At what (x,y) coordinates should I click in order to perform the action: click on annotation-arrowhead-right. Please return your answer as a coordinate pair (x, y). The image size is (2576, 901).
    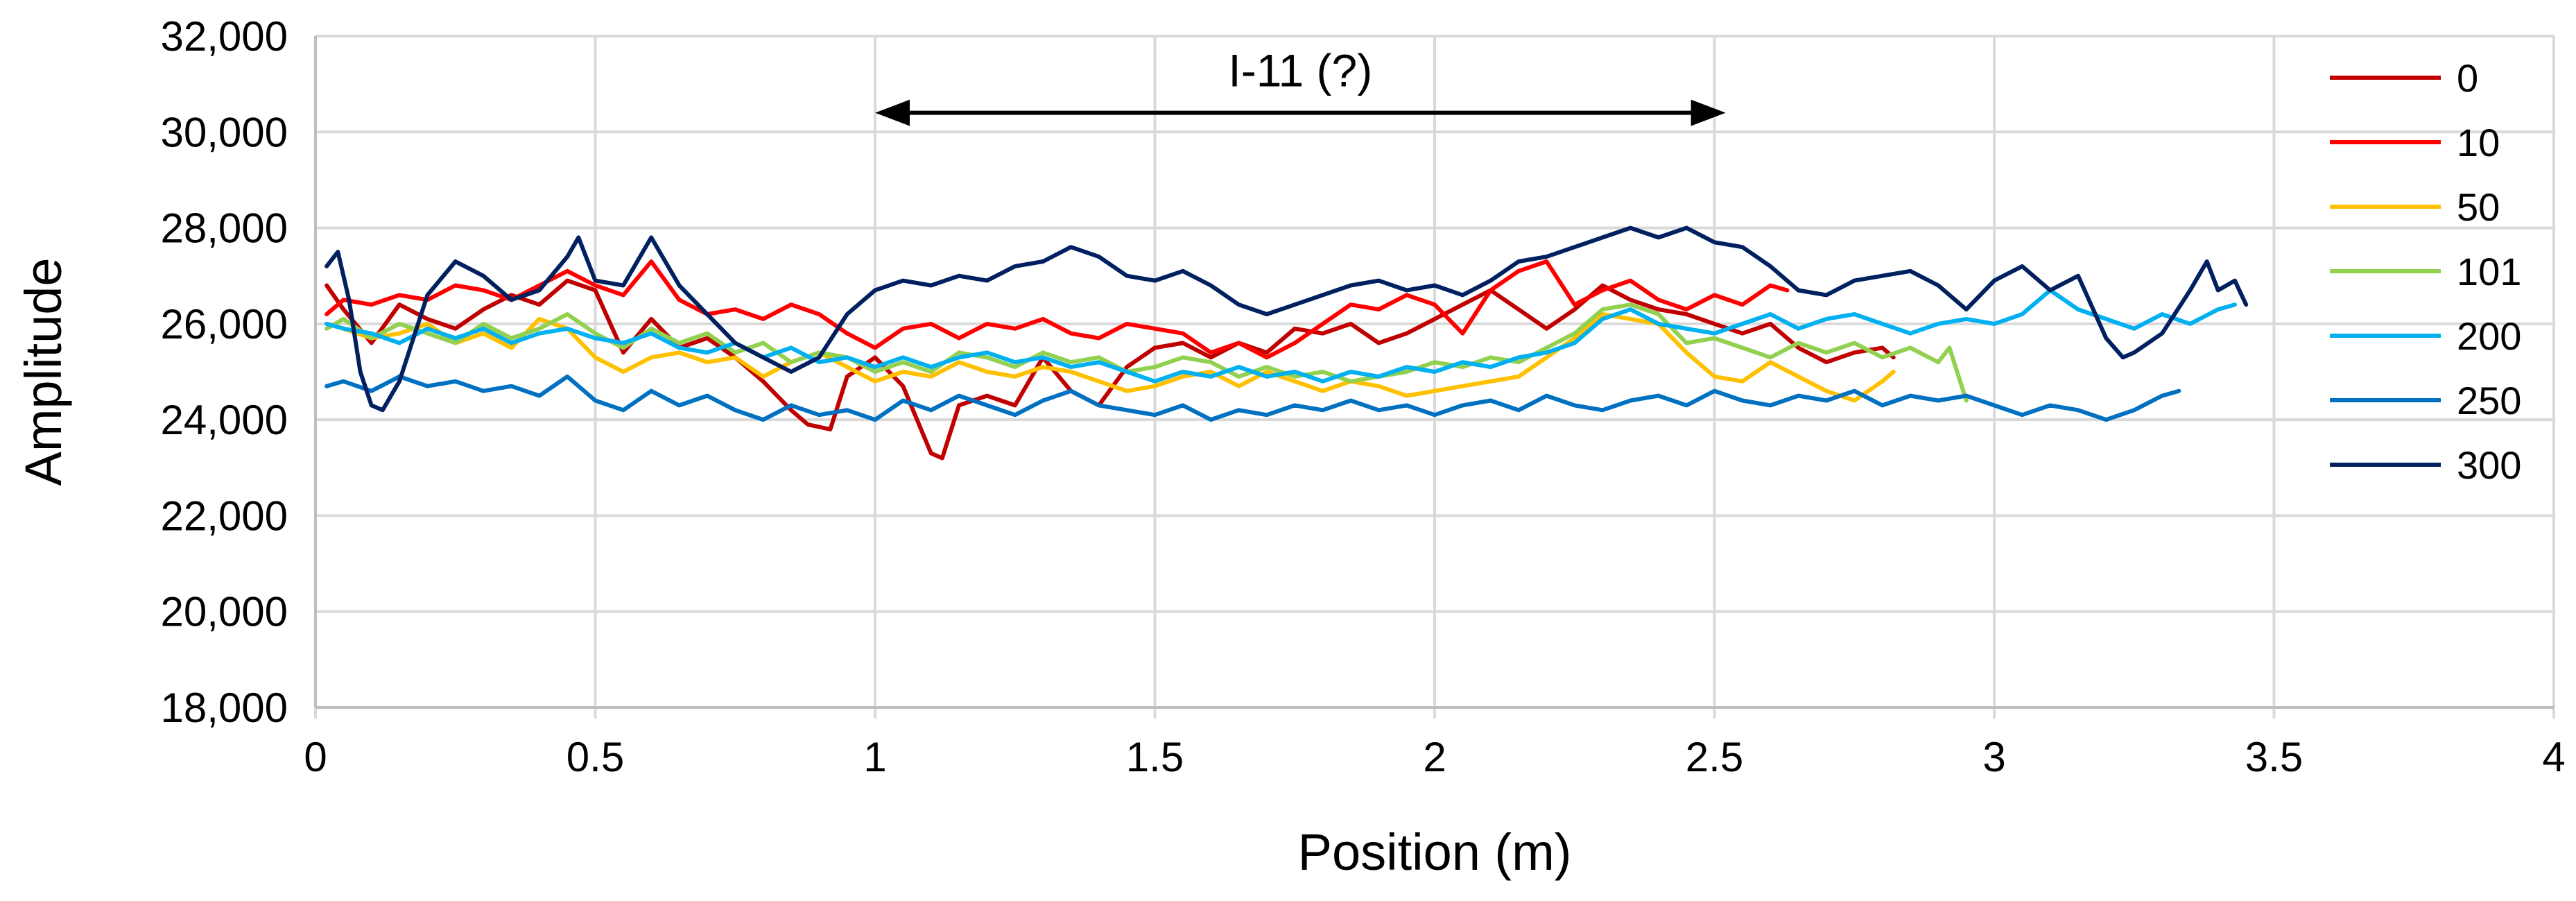
    Looking at the image, I should click on (1708, 112).